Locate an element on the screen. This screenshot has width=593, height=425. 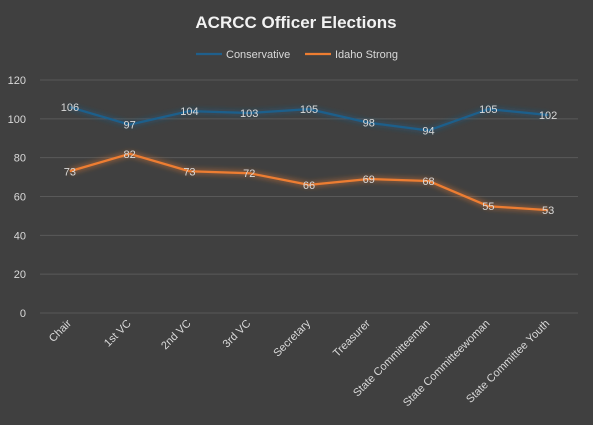
x-tick-label: Chair is located at coordinates (60, 330).